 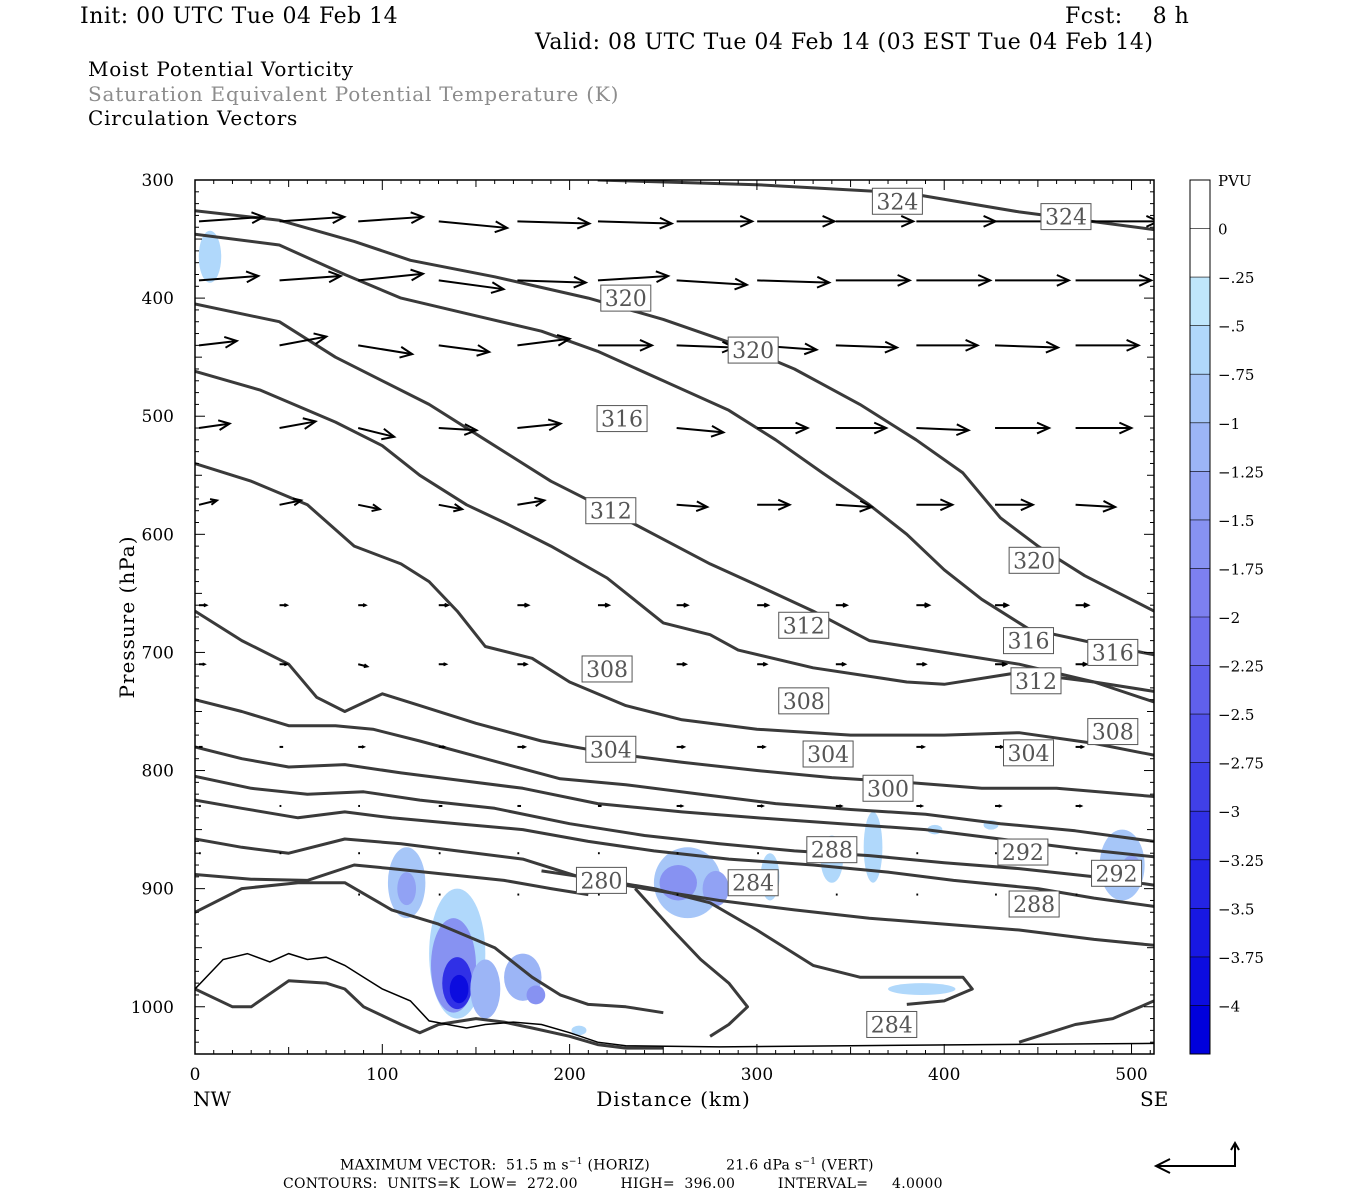 What do you see at coordinates (1236, 909) in the screenshot?
I see `colorbar-label: −3.5` at bounding box center [1236, 909].